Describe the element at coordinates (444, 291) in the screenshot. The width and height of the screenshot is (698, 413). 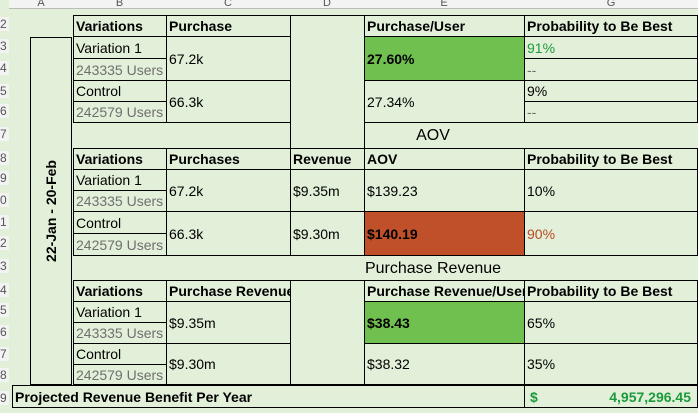
I see `rev-header-revenue-user: Purchase Revenue/User` at that location.